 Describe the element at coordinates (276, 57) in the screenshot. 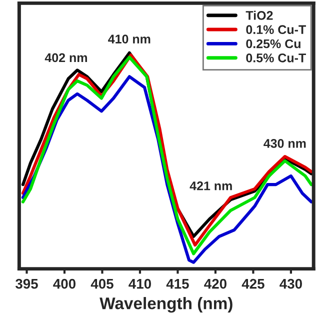

I see `legend-label: 0.5% Cu-T` at that location.